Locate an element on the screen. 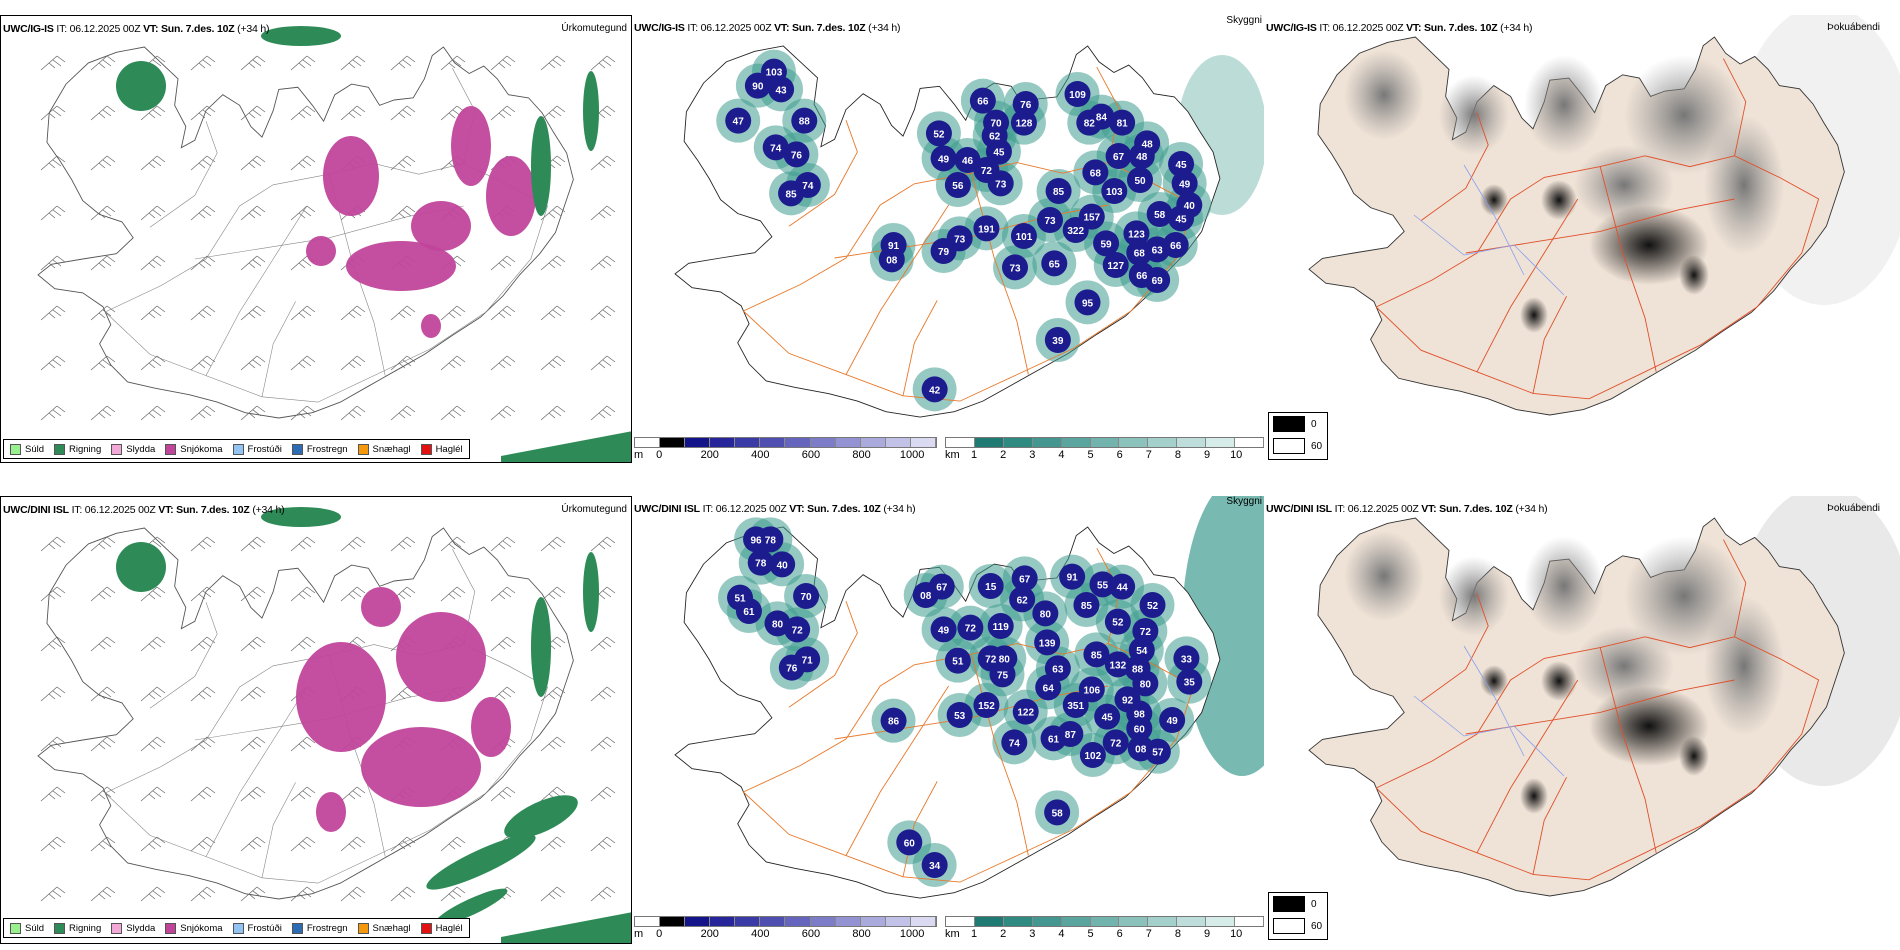 Image resolution: width=1900 pixels, height=950 pixels. colorbar-tick-label: 0 is located at coordinates (659, 934).